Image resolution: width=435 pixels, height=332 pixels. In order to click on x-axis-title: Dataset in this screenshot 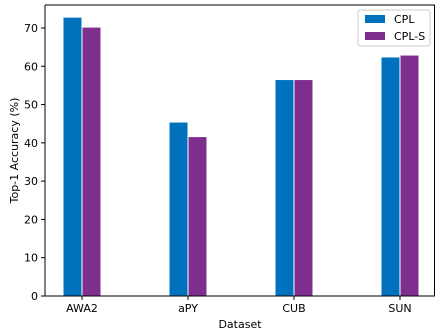, I will do `click(240, 324)`.